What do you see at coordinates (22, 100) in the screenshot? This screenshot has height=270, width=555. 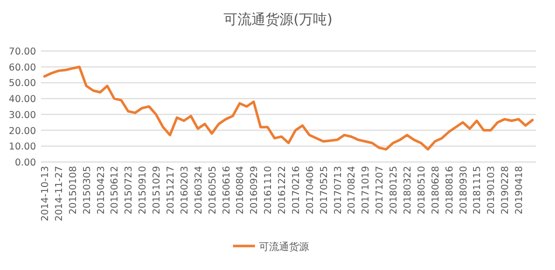 I see `y-tick-label: 40.00` at bounding box center [22, 100].